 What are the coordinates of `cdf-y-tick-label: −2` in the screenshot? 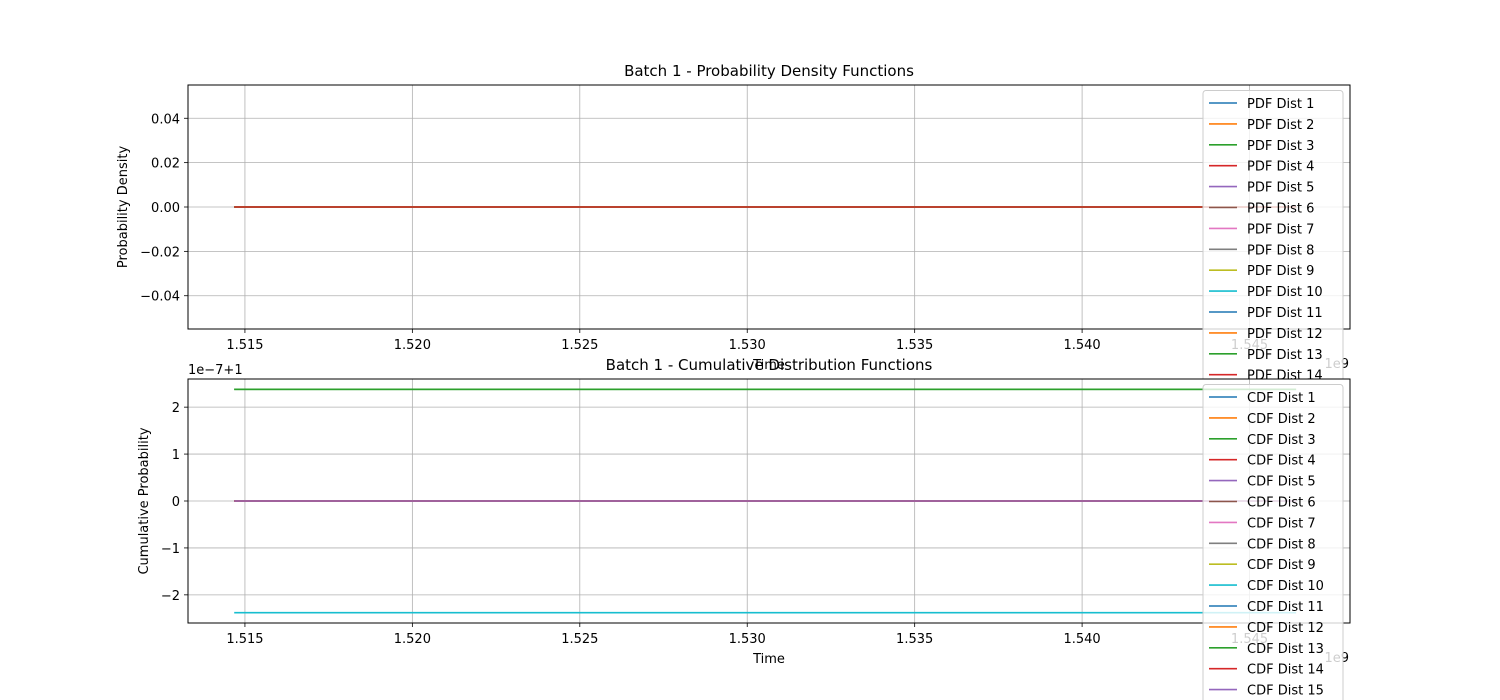 It's located at (170, 596).